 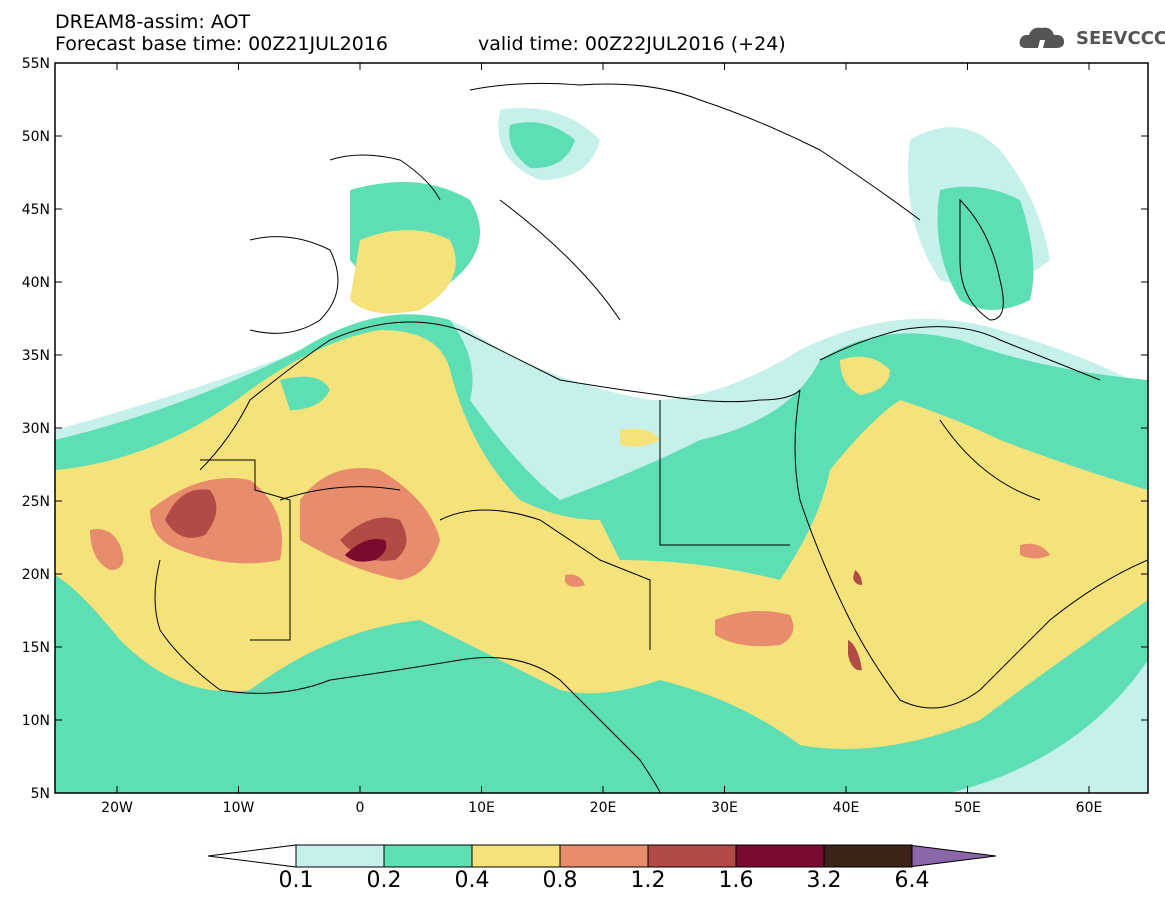 I want to click on lat-tick-label: 20N, so click(x=36, y=575).